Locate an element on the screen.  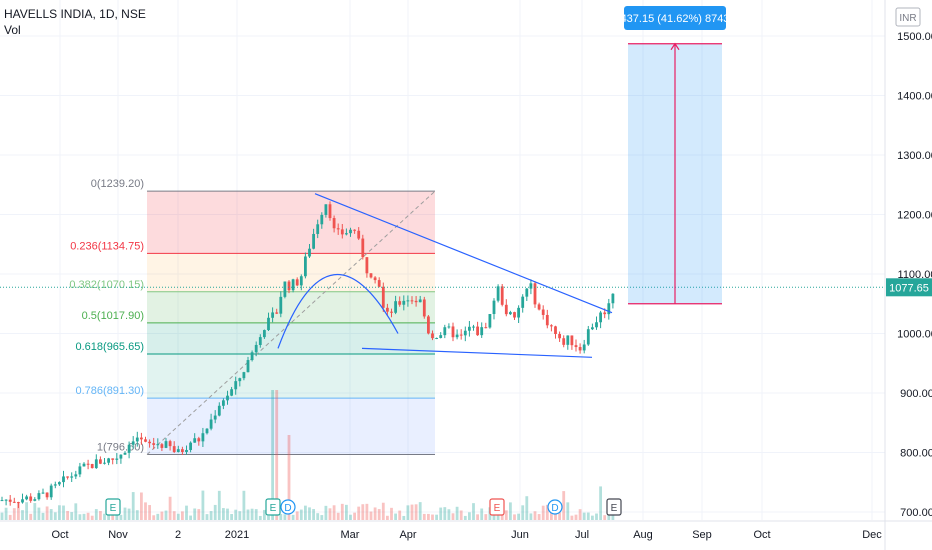
time-tick-label: Apr is located at coordinates (407, 535).